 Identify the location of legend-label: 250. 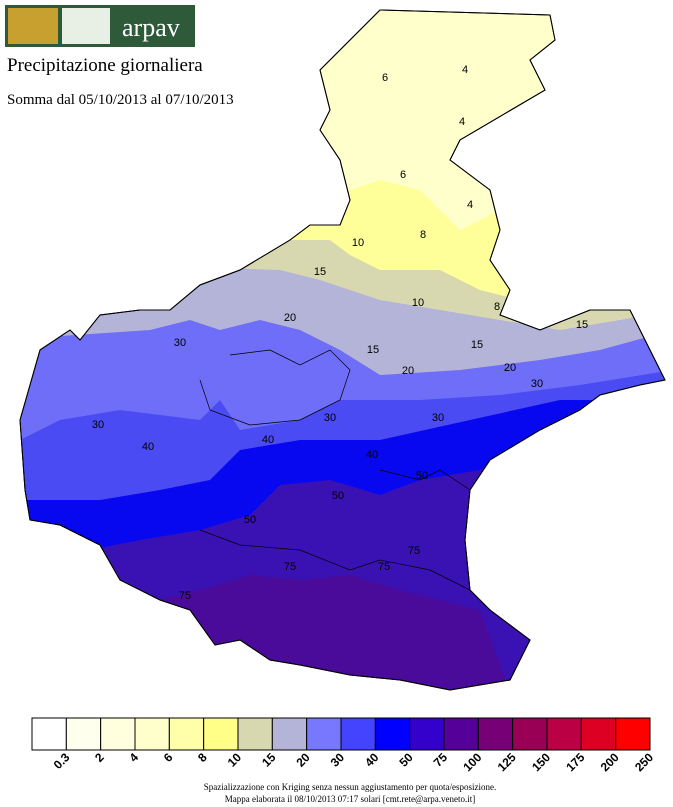
(644, 762).